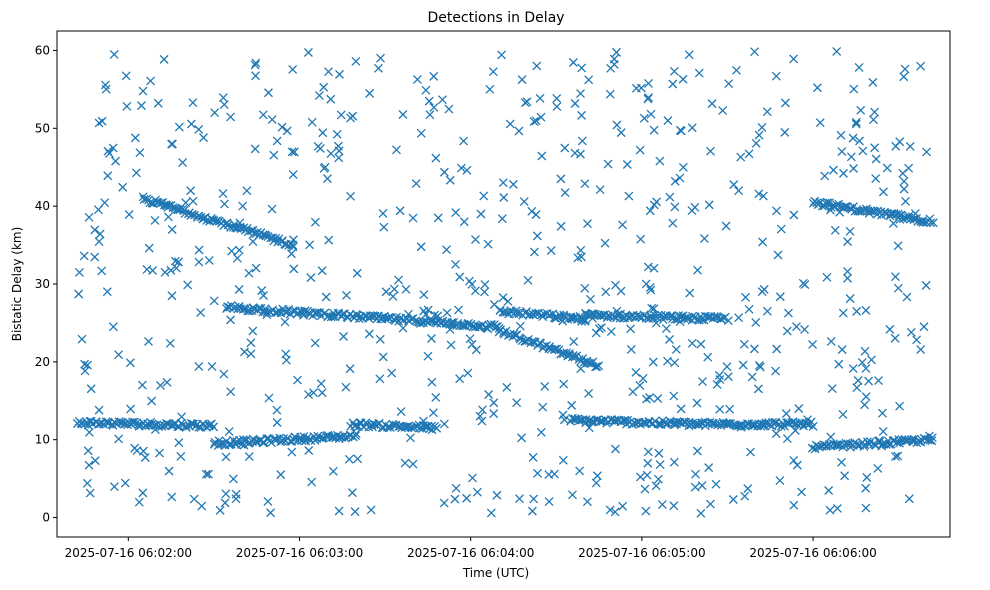  What do you see at coordinates (46, 518) in the screenshot?
I see `y-tick-label: 0` at bounding box center [46, 518].